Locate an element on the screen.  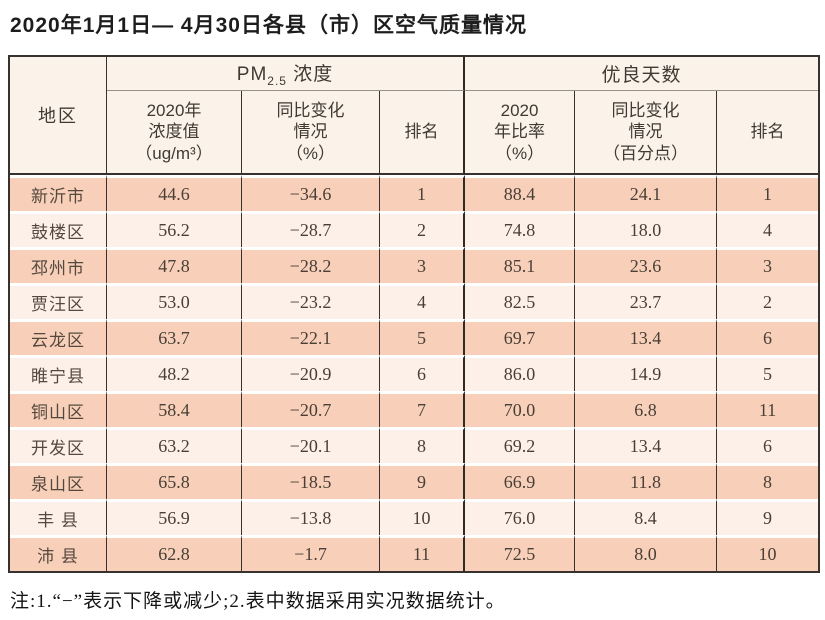
region-cell: 丰 县 is located at coordinates (58, 517).